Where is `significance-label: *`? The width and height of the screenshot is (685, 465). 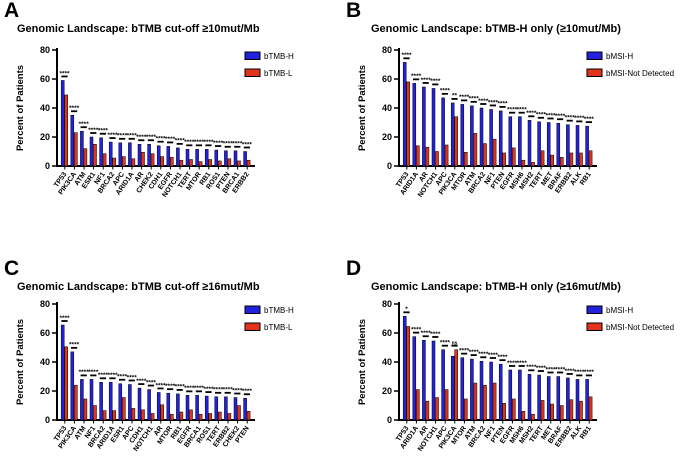
significance-label: * is located at coordinates (406, 309).